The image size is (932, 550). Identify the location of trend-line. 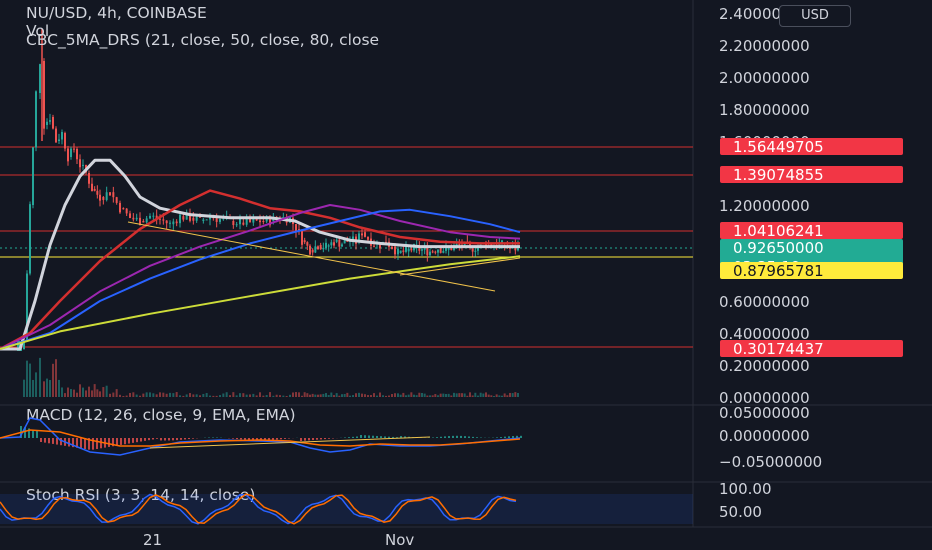
(311, 256).